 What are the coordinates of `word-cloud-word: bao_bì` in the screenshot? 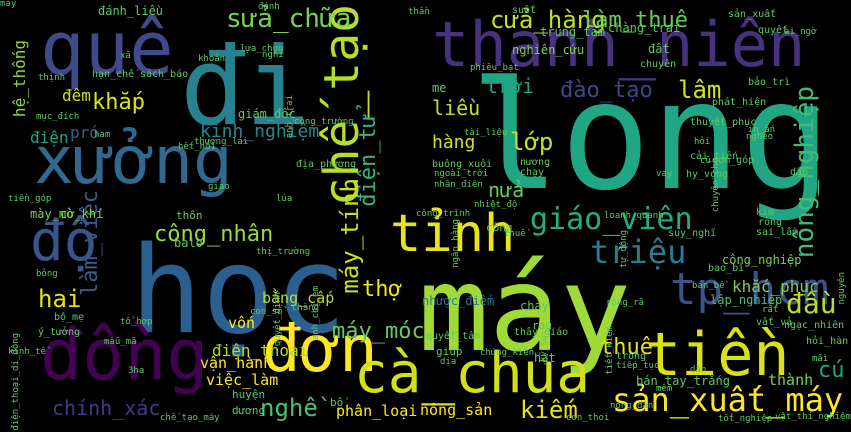 It's located at (726, 268).